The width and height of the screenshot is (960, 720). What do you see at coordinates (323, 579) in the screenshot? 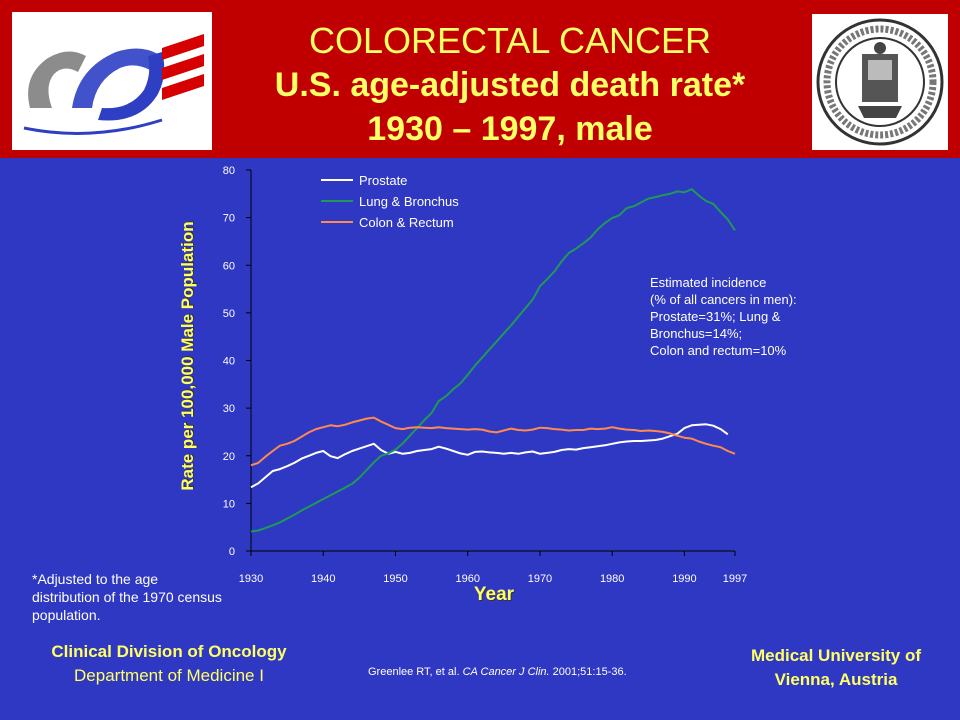
I see `x-tick-label: 1940` at bounding box center [323, 579].